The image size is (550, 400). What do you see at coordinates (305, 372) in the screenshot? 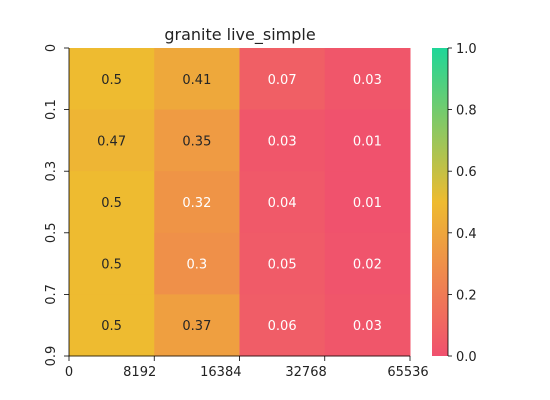
I see `x-tick-label: 32768` at bounding box center [305, 372].